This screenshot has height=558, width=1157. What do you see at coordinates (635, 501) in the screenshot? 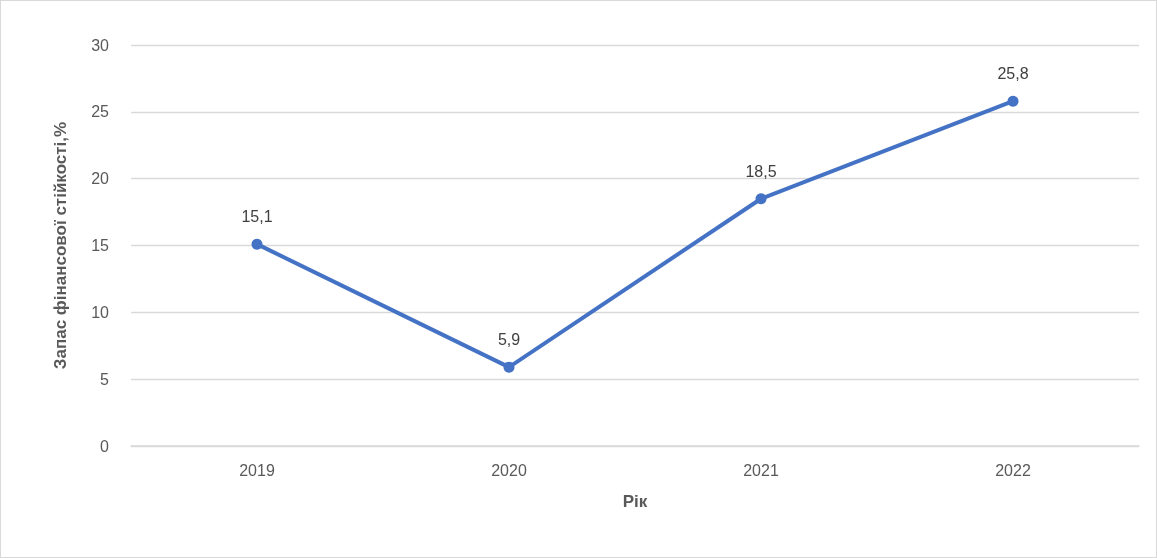
I see `x-axis-title: Рік` at bounding box center [635, 501].